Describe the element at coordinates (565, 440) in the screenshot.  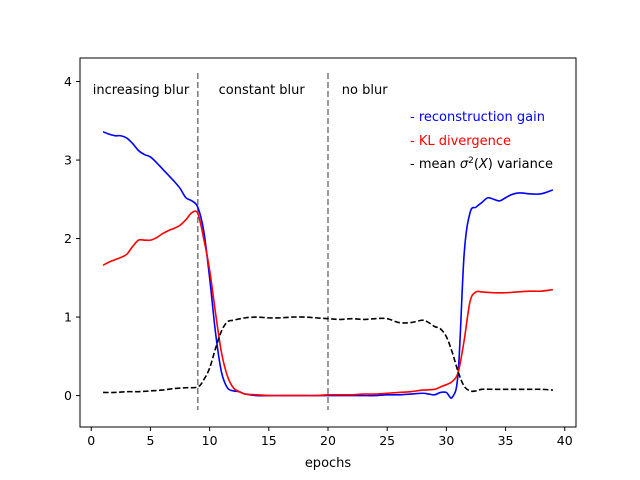
I see `x-tick-label-40: 40` at that location.